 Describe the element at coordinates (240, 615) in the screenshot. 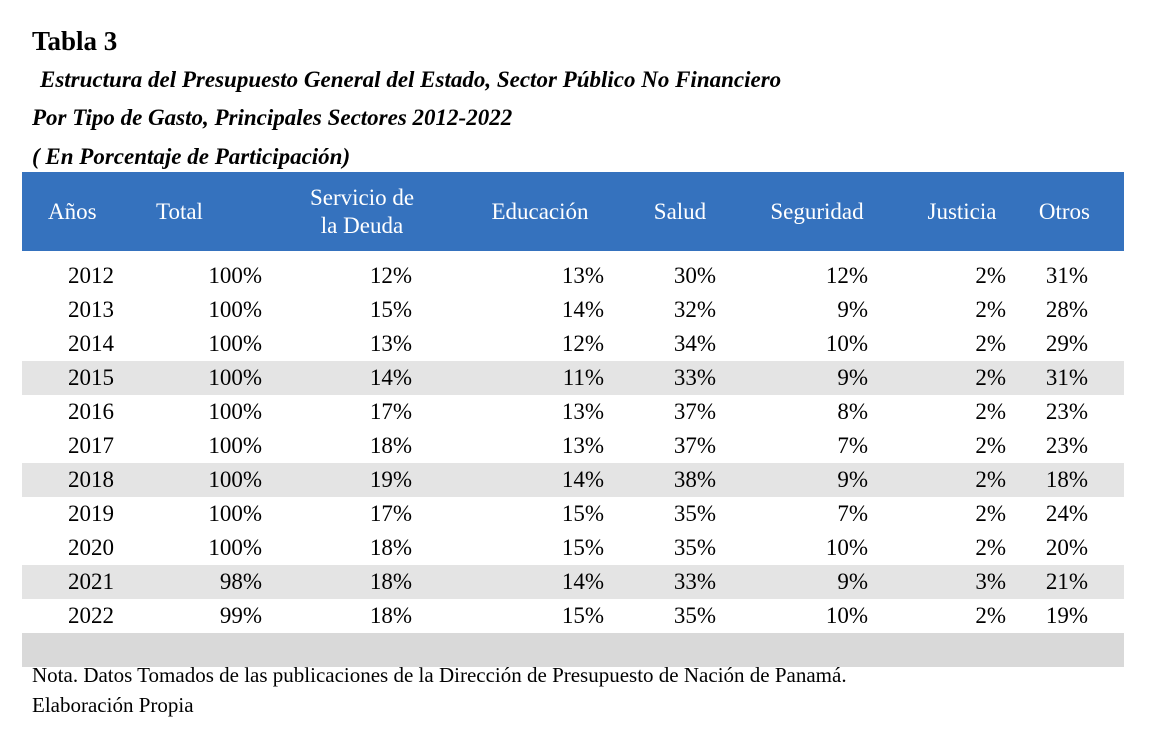

I see `cell-total: 99%` at that location.